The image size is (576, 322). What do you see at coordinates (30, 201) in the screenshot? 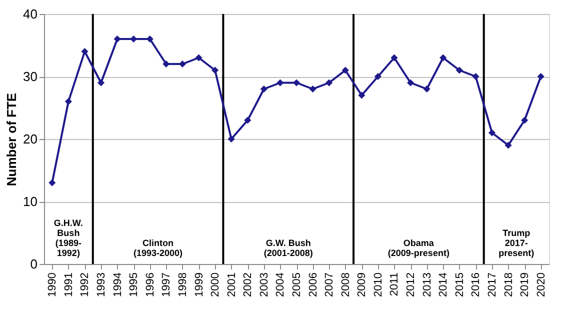
I see `y-tick-label: 10` at bounding box center [30, 201].